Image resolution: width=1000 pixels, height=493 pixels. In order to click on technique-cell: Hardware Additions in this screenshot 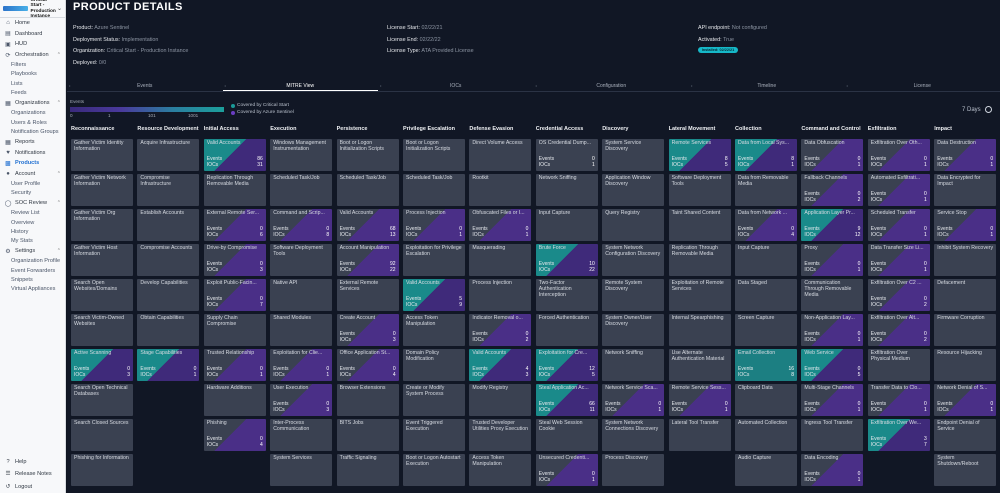, I will do `click(234, 400)`.